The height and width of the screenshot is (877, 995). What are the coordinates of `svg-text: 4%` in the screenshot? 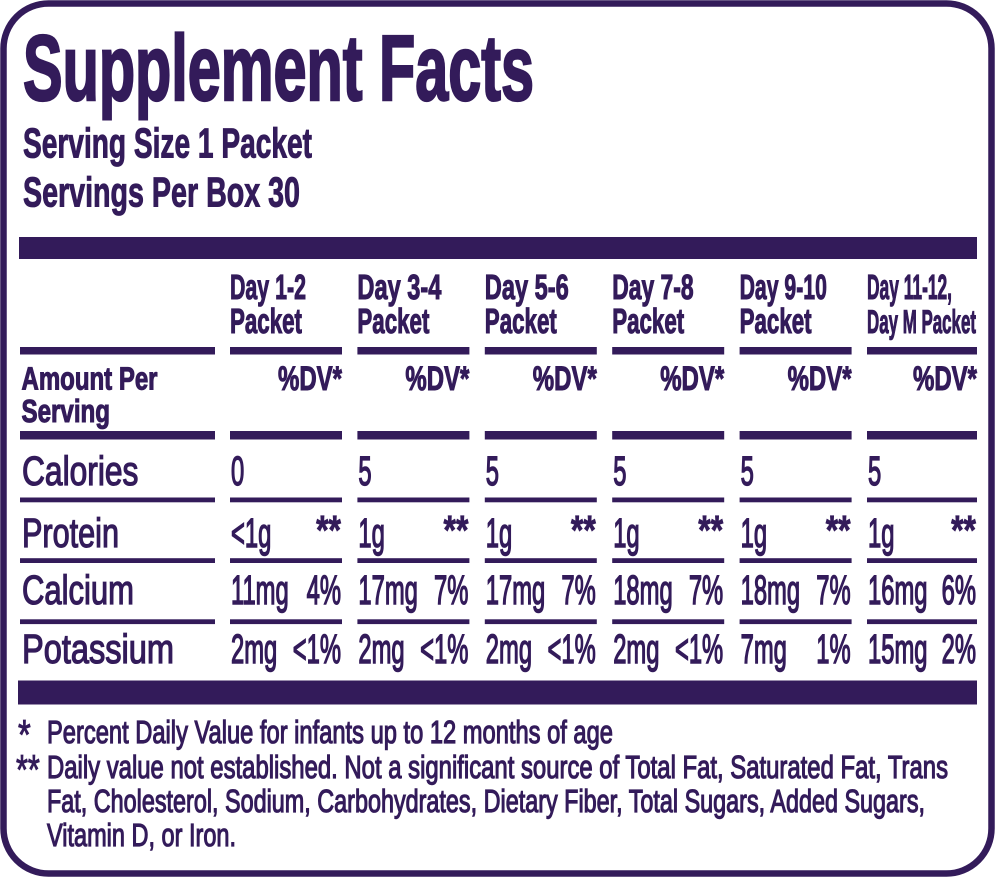 It's located at (324, 590).